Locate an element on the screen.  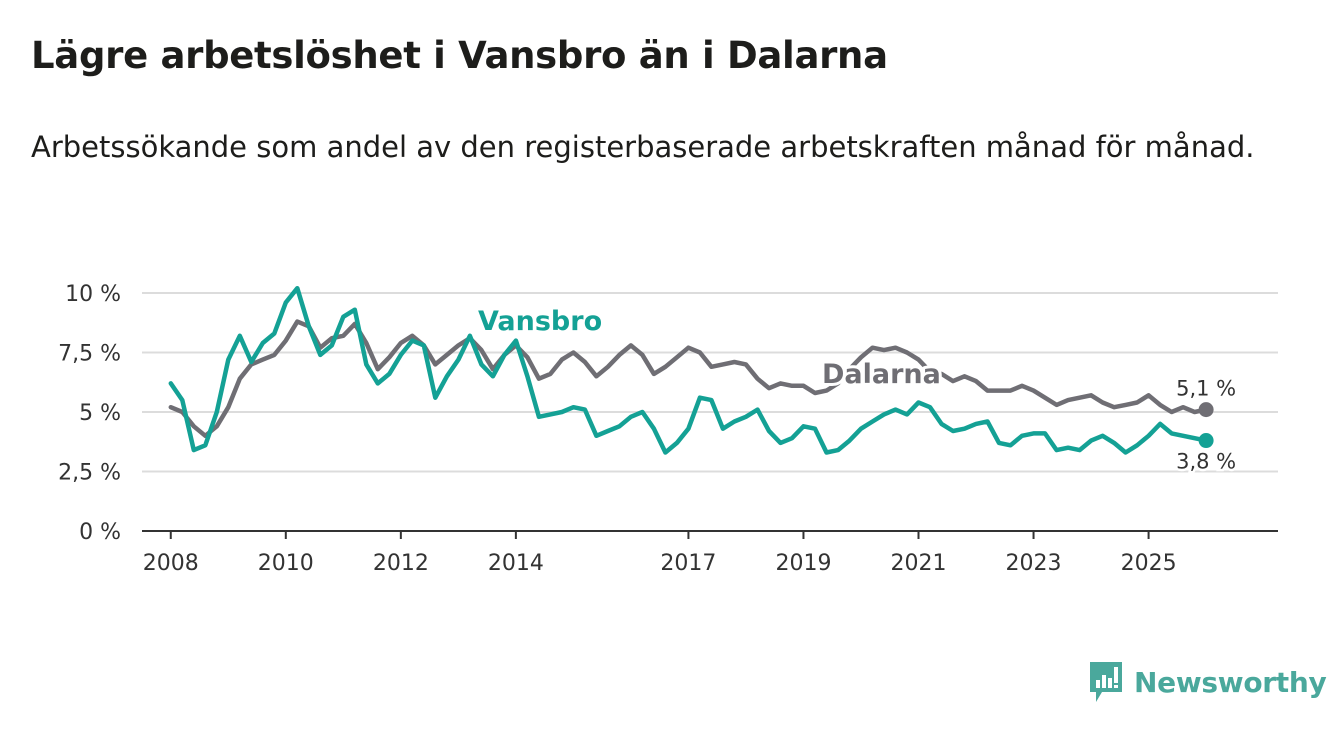
x-tick-label: 2012 is located at coordinates (401, 563).